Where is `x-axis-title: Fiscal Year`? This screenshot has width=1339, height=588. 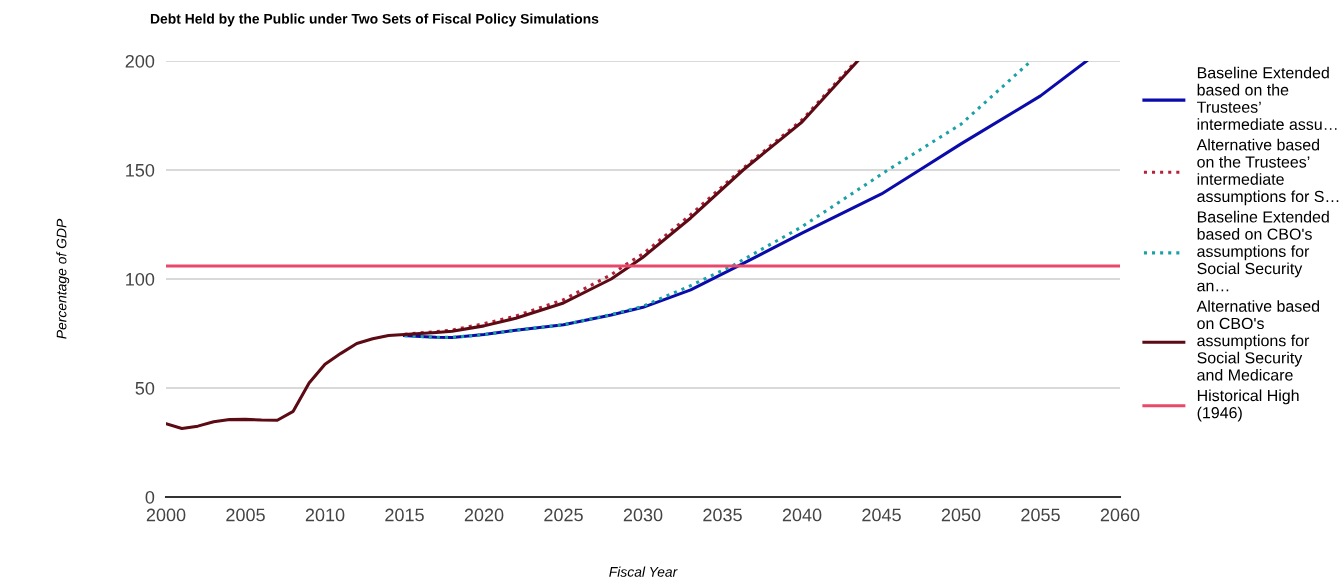
x-axis-title: Fiscal Year is located at coordinates (643, 571).